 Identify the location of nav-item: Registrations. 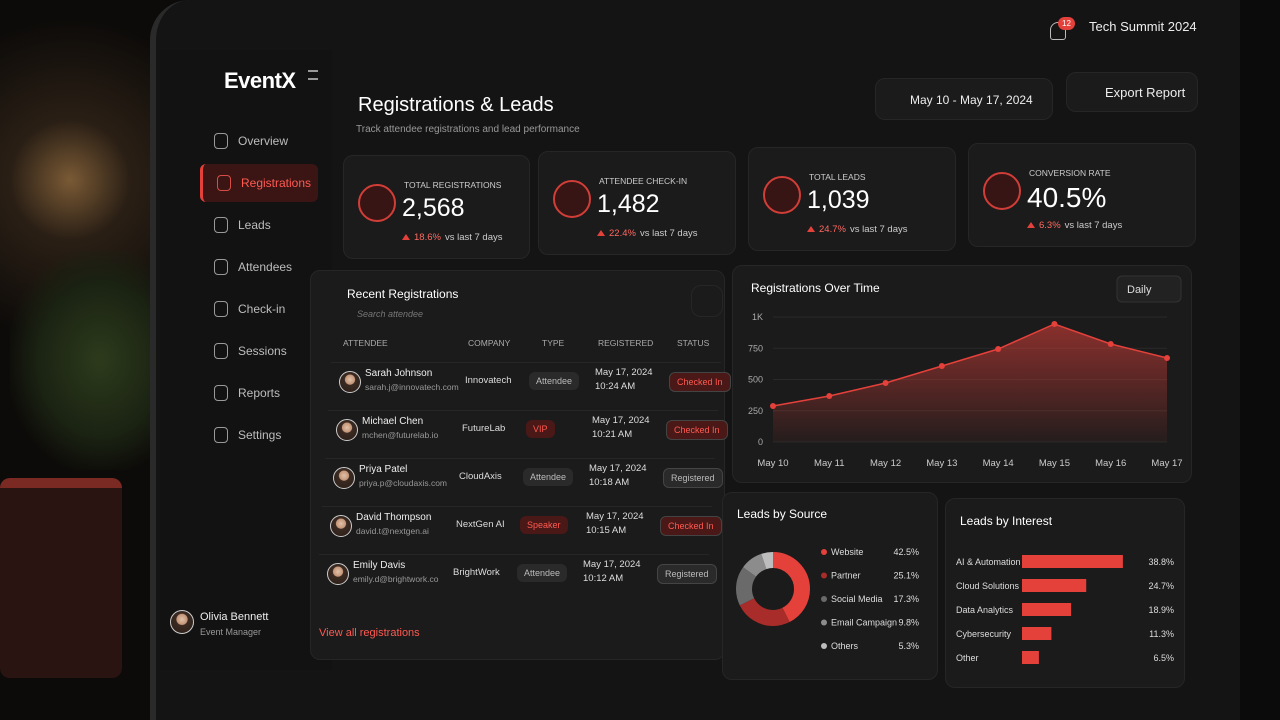
(259, 183).